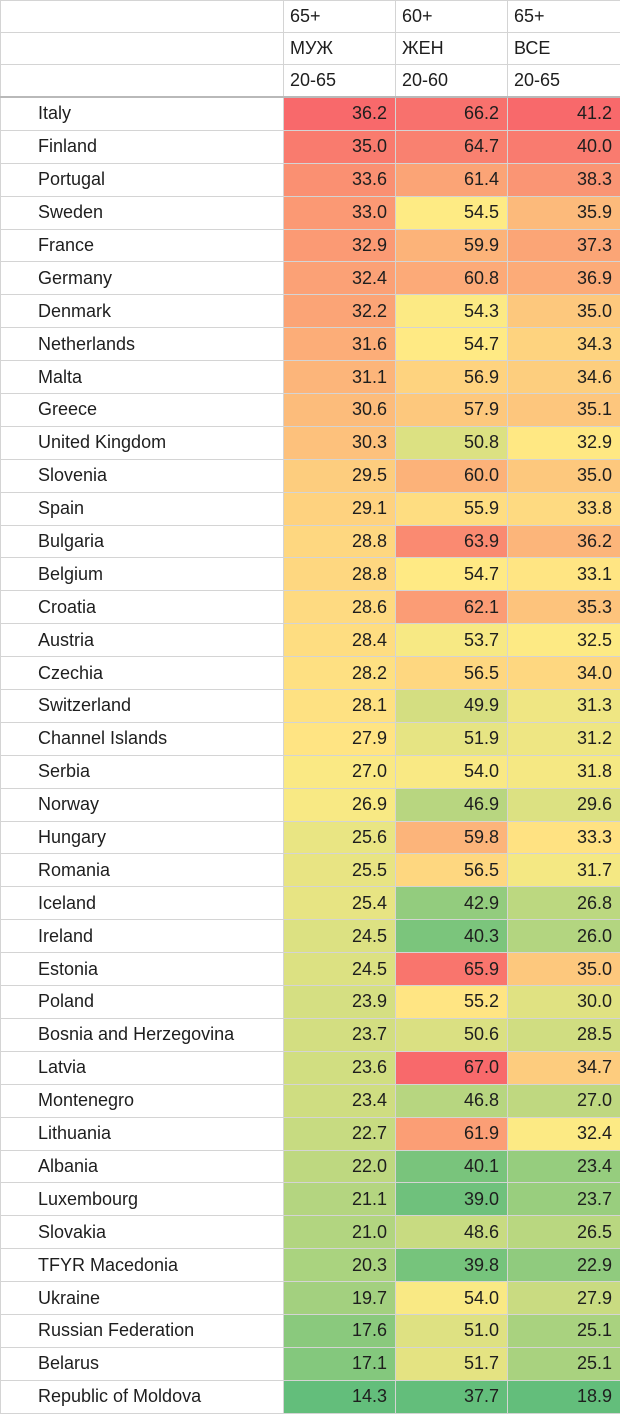 This screenshot has height=1419, width=620. Describe the element at coordinates (451, 48) in the screenshot. I see `header-cell: ЖЕН` at that location.